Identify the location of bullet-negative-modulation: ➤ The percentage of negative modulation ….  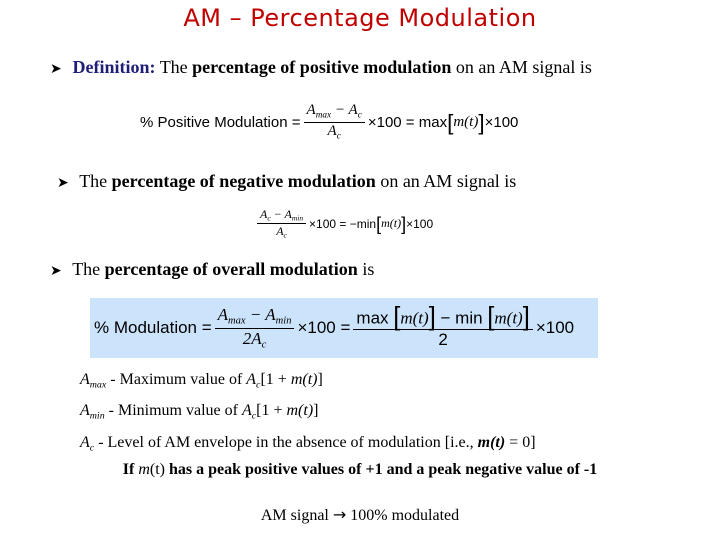
(286, 182).